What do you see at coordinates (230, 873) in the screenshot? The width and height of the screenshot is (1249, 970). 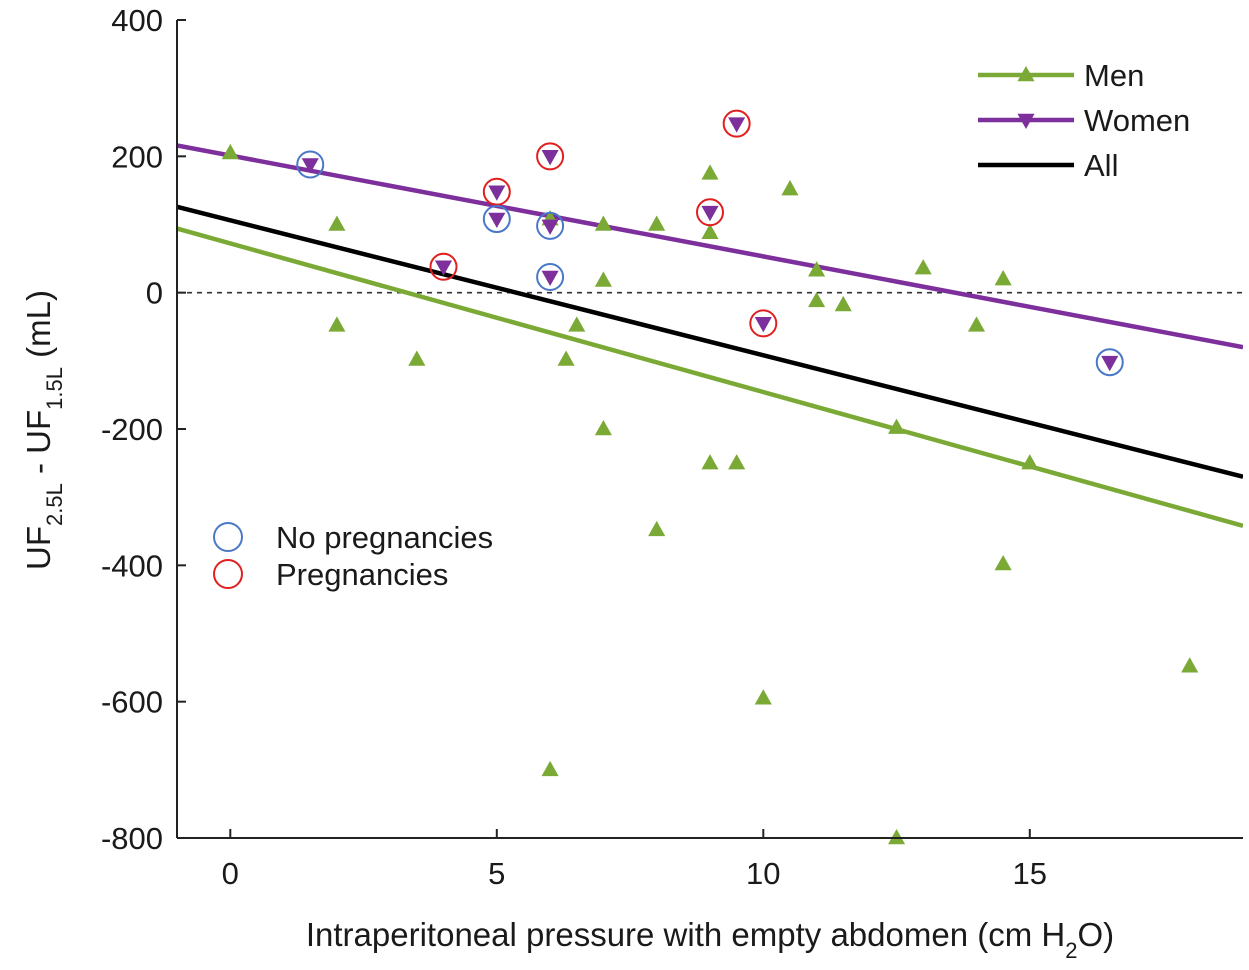 I see `x-tick-label: 0` at bounding box center [230, 873].